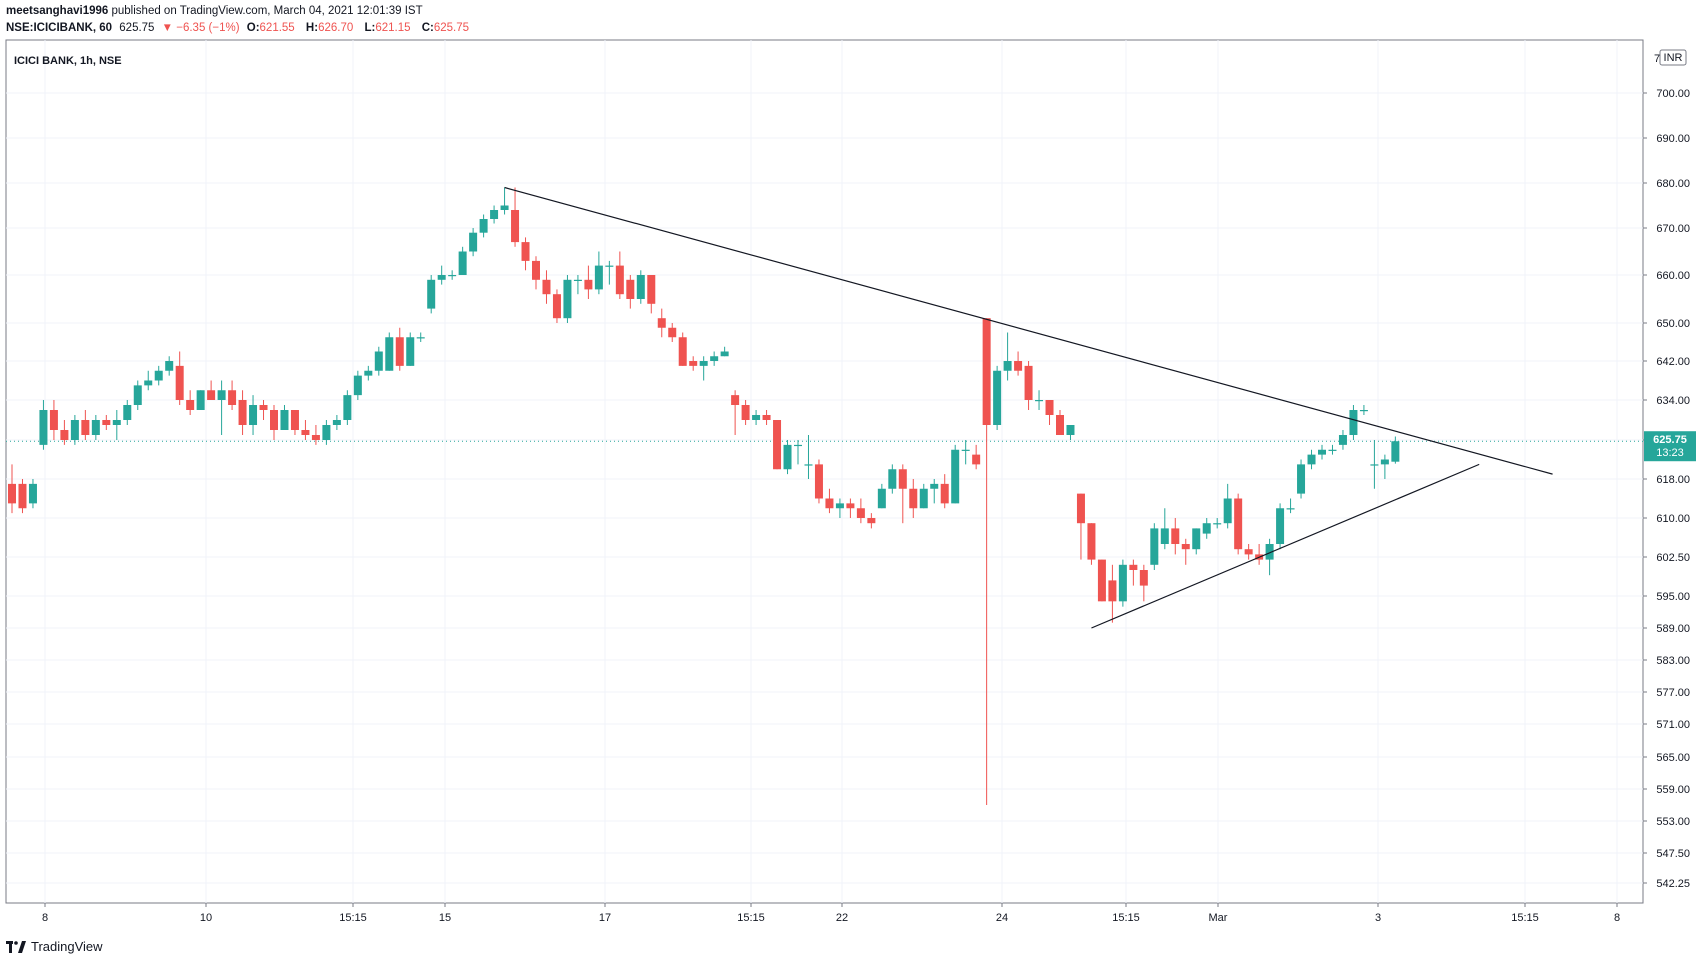 The height and width of the screenshot is (967, 1706). What do you see at coordinates (1673, 94) in the screenshot?
I see `y-tick-label: 700.00` at bounding box center [1673, 94].